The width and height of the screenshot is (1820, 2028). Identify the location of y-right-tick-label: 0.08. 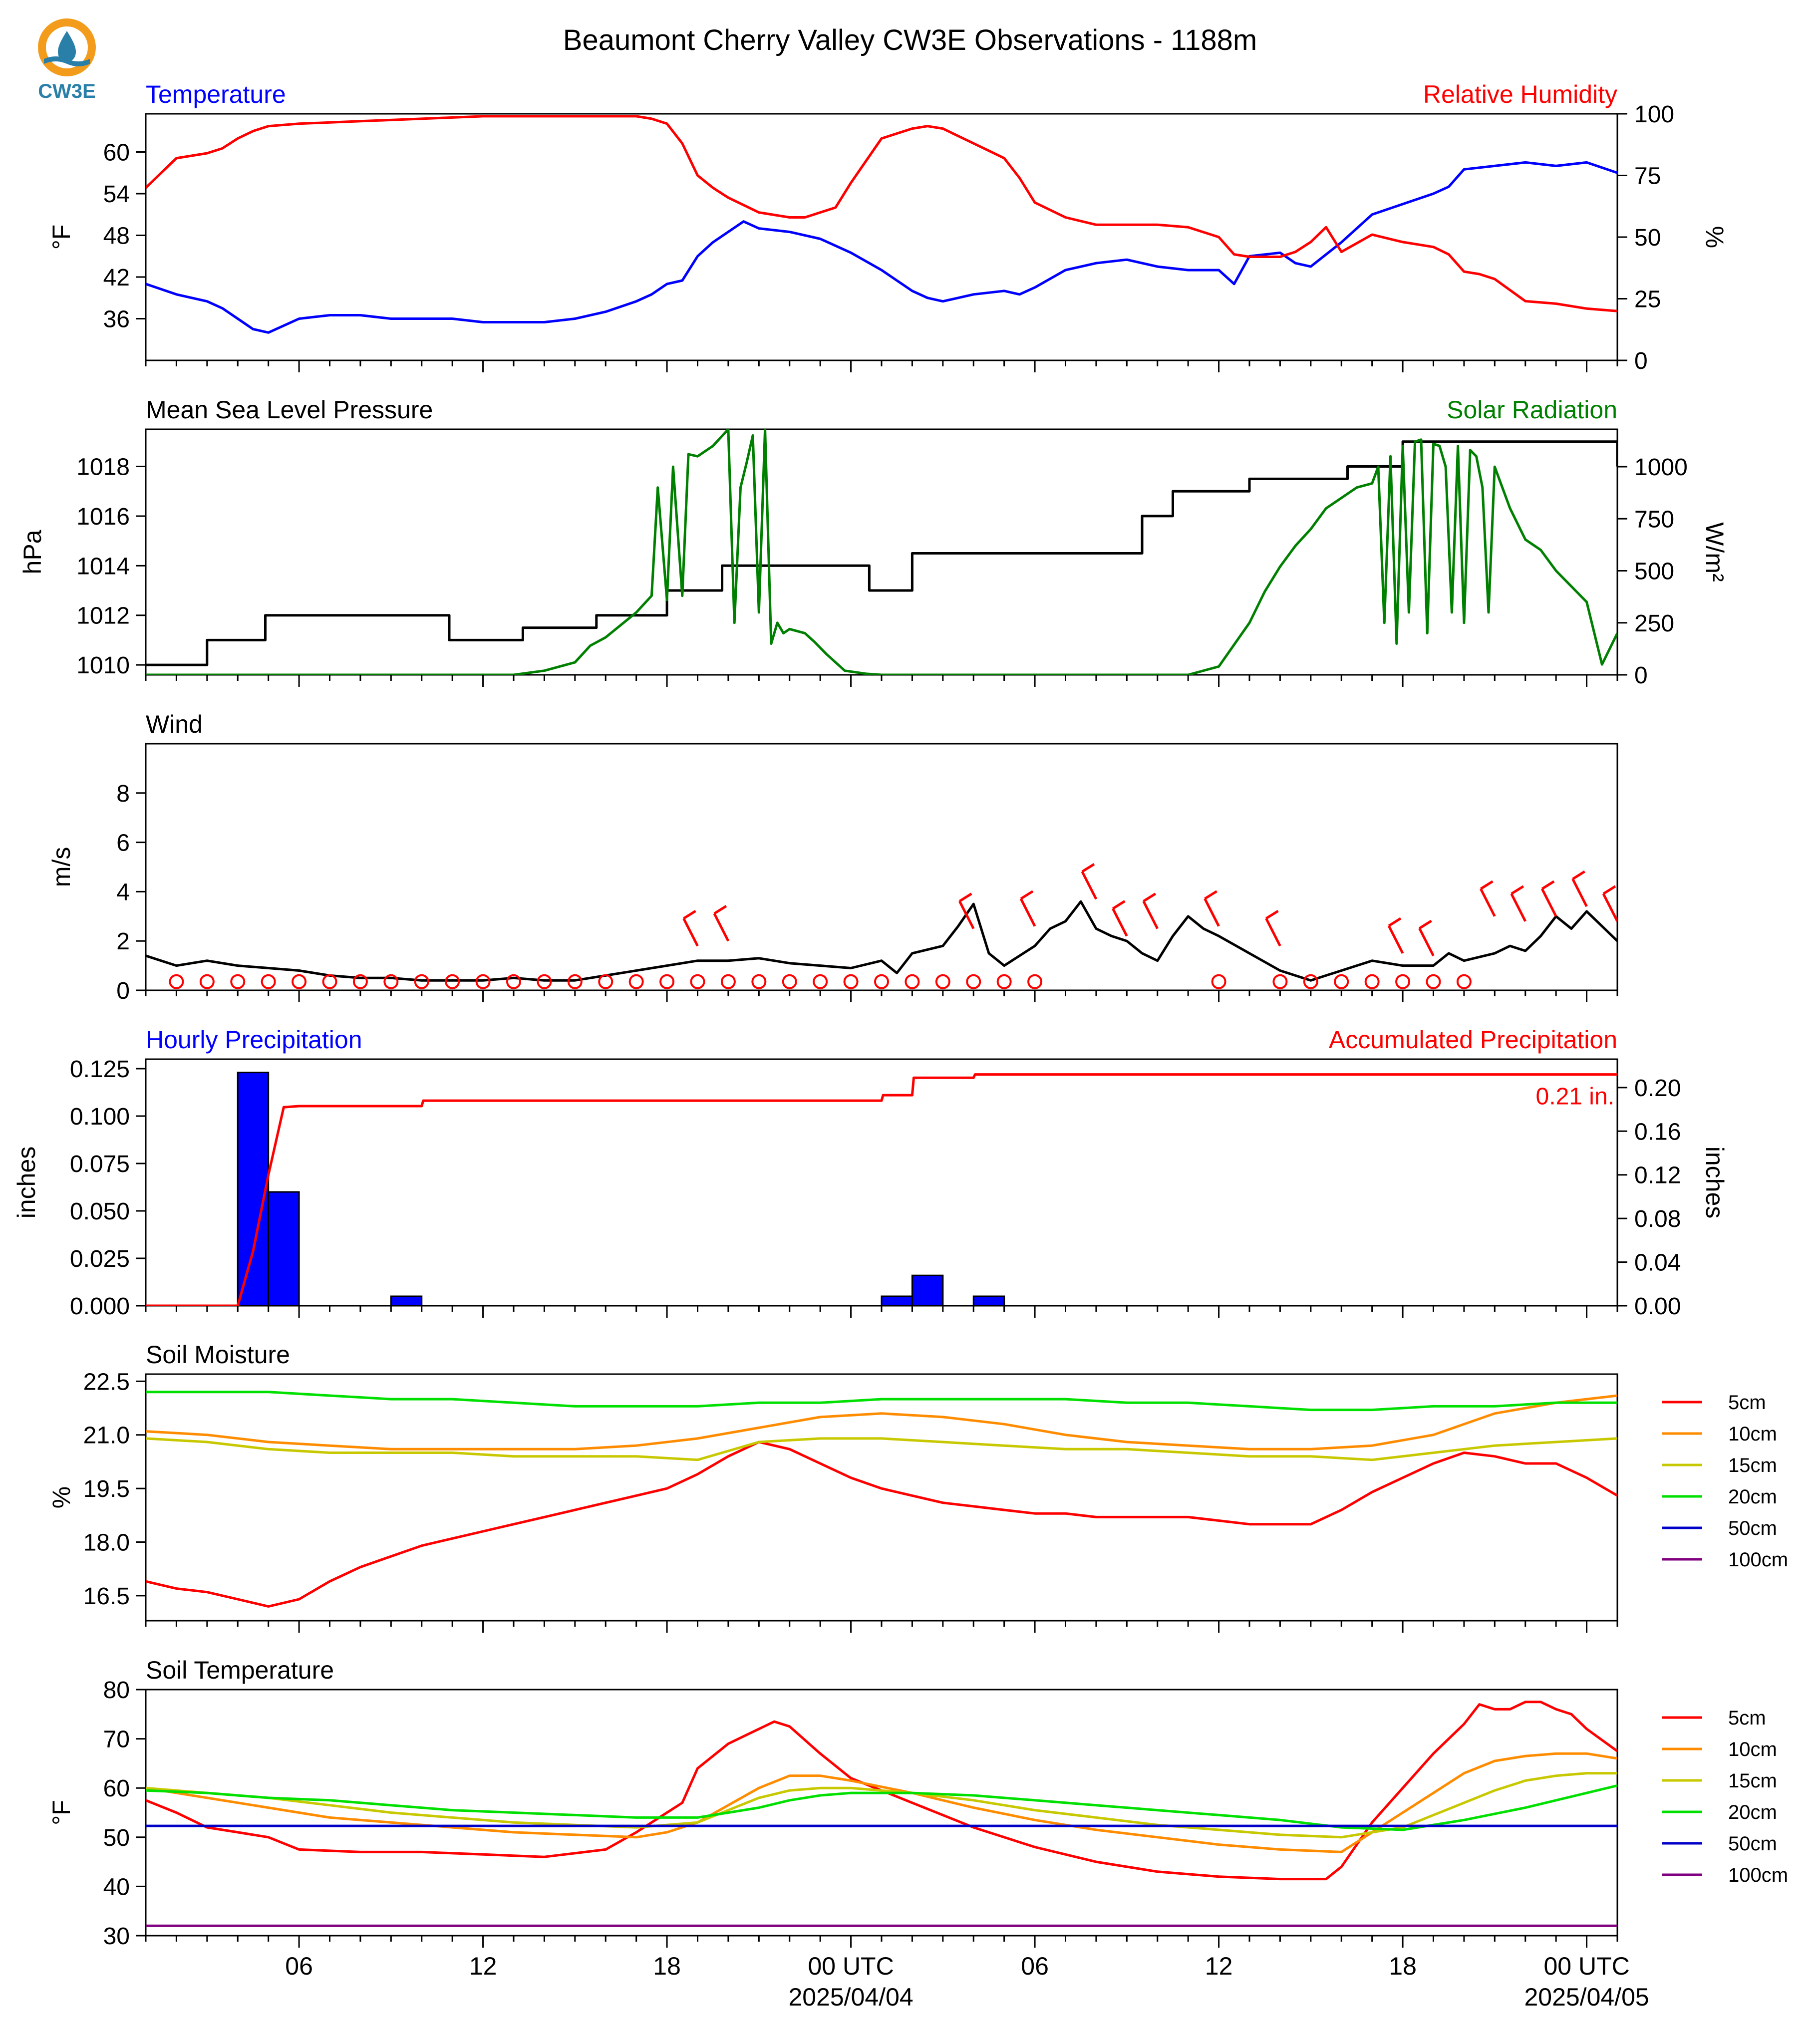
(1657, 1219).